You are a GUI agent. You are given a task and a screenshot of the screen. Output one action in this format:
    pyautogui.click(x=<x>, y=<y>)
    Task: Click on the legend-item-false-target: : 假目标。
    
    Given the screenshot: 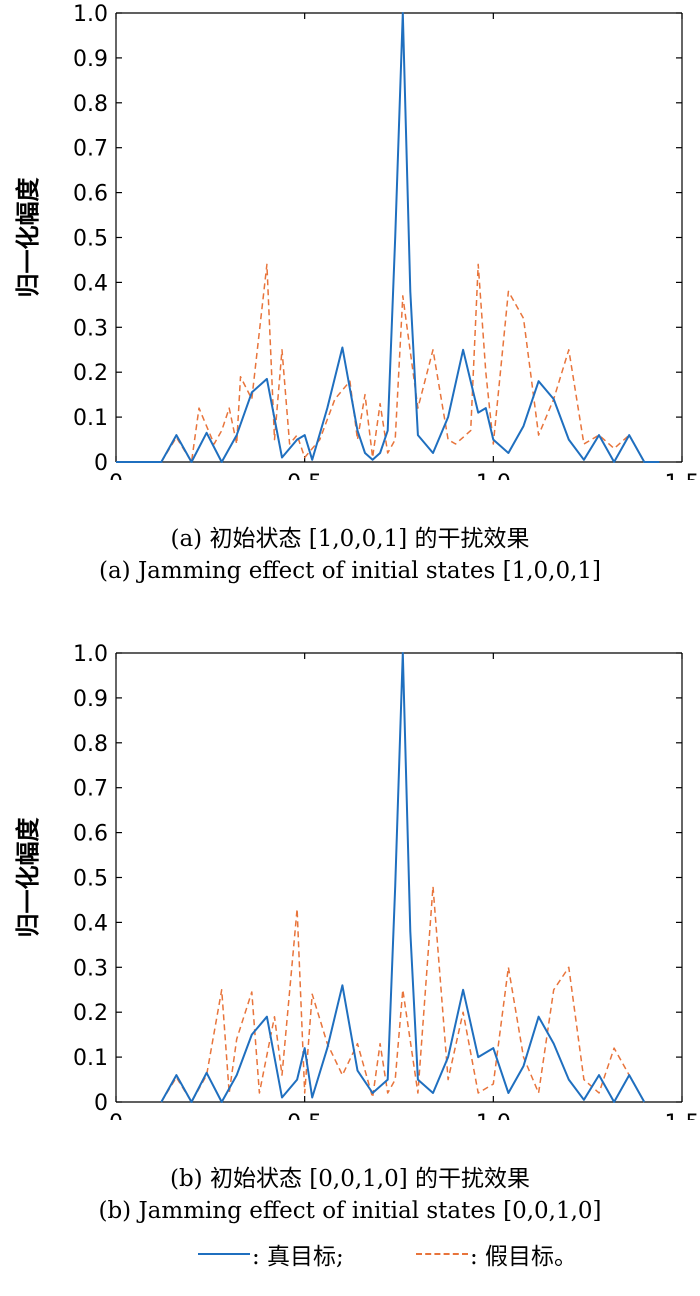 What is the action you would take?
    pyautogui.click(x=496, y=1254)
    